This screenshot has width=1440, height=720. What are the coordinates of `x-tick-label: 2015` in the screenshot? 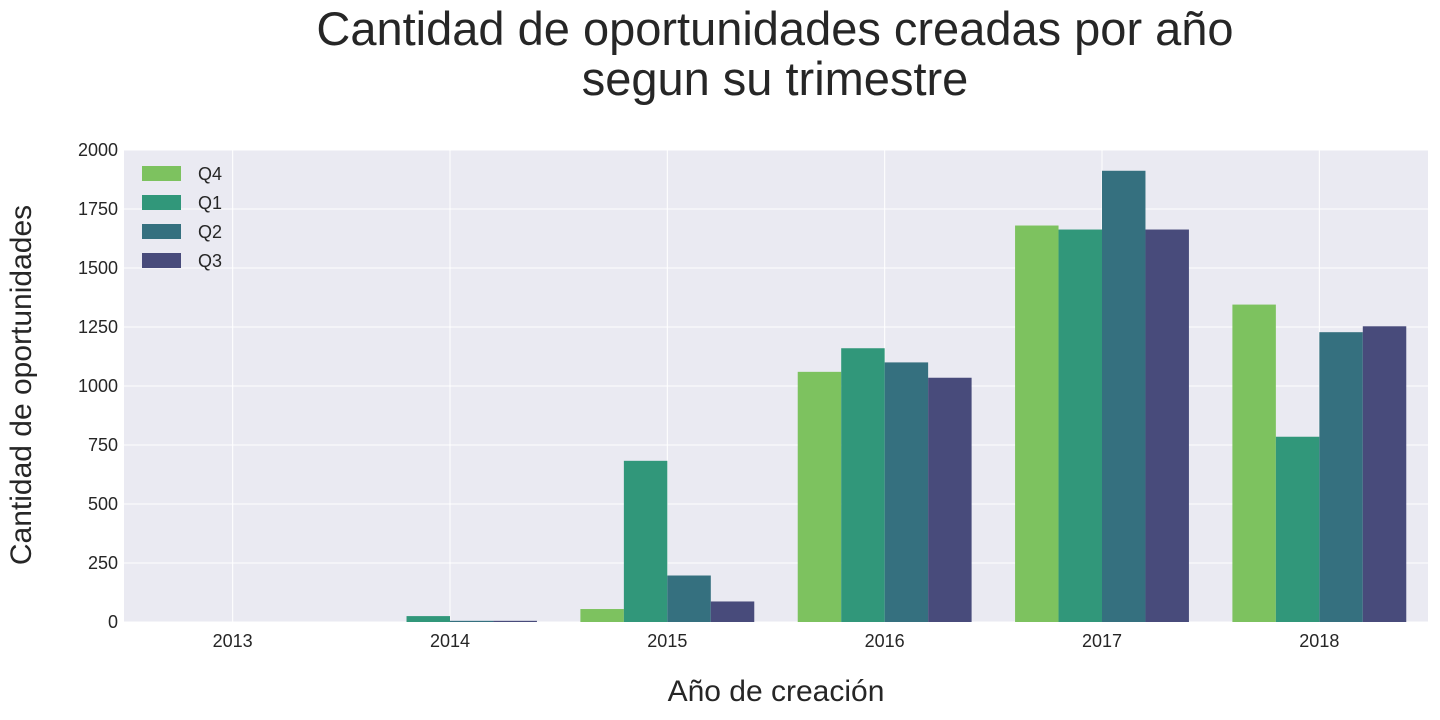 It's located at (667, 641).